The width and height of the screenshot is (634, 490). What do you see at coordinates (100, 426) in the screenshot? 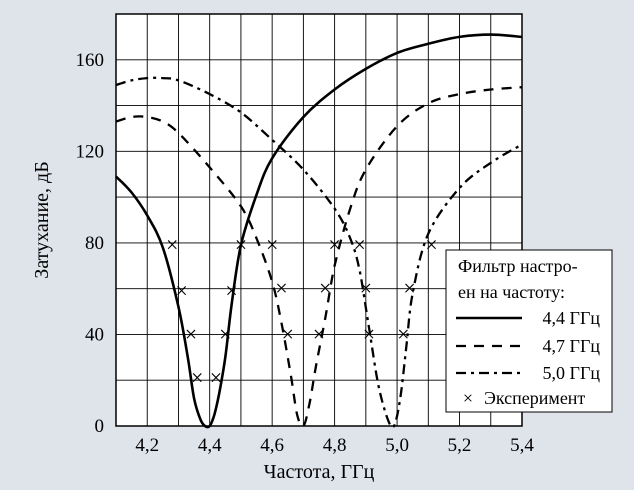
I see `y-tick-label-0: 0` at bounding box center [100, 426].